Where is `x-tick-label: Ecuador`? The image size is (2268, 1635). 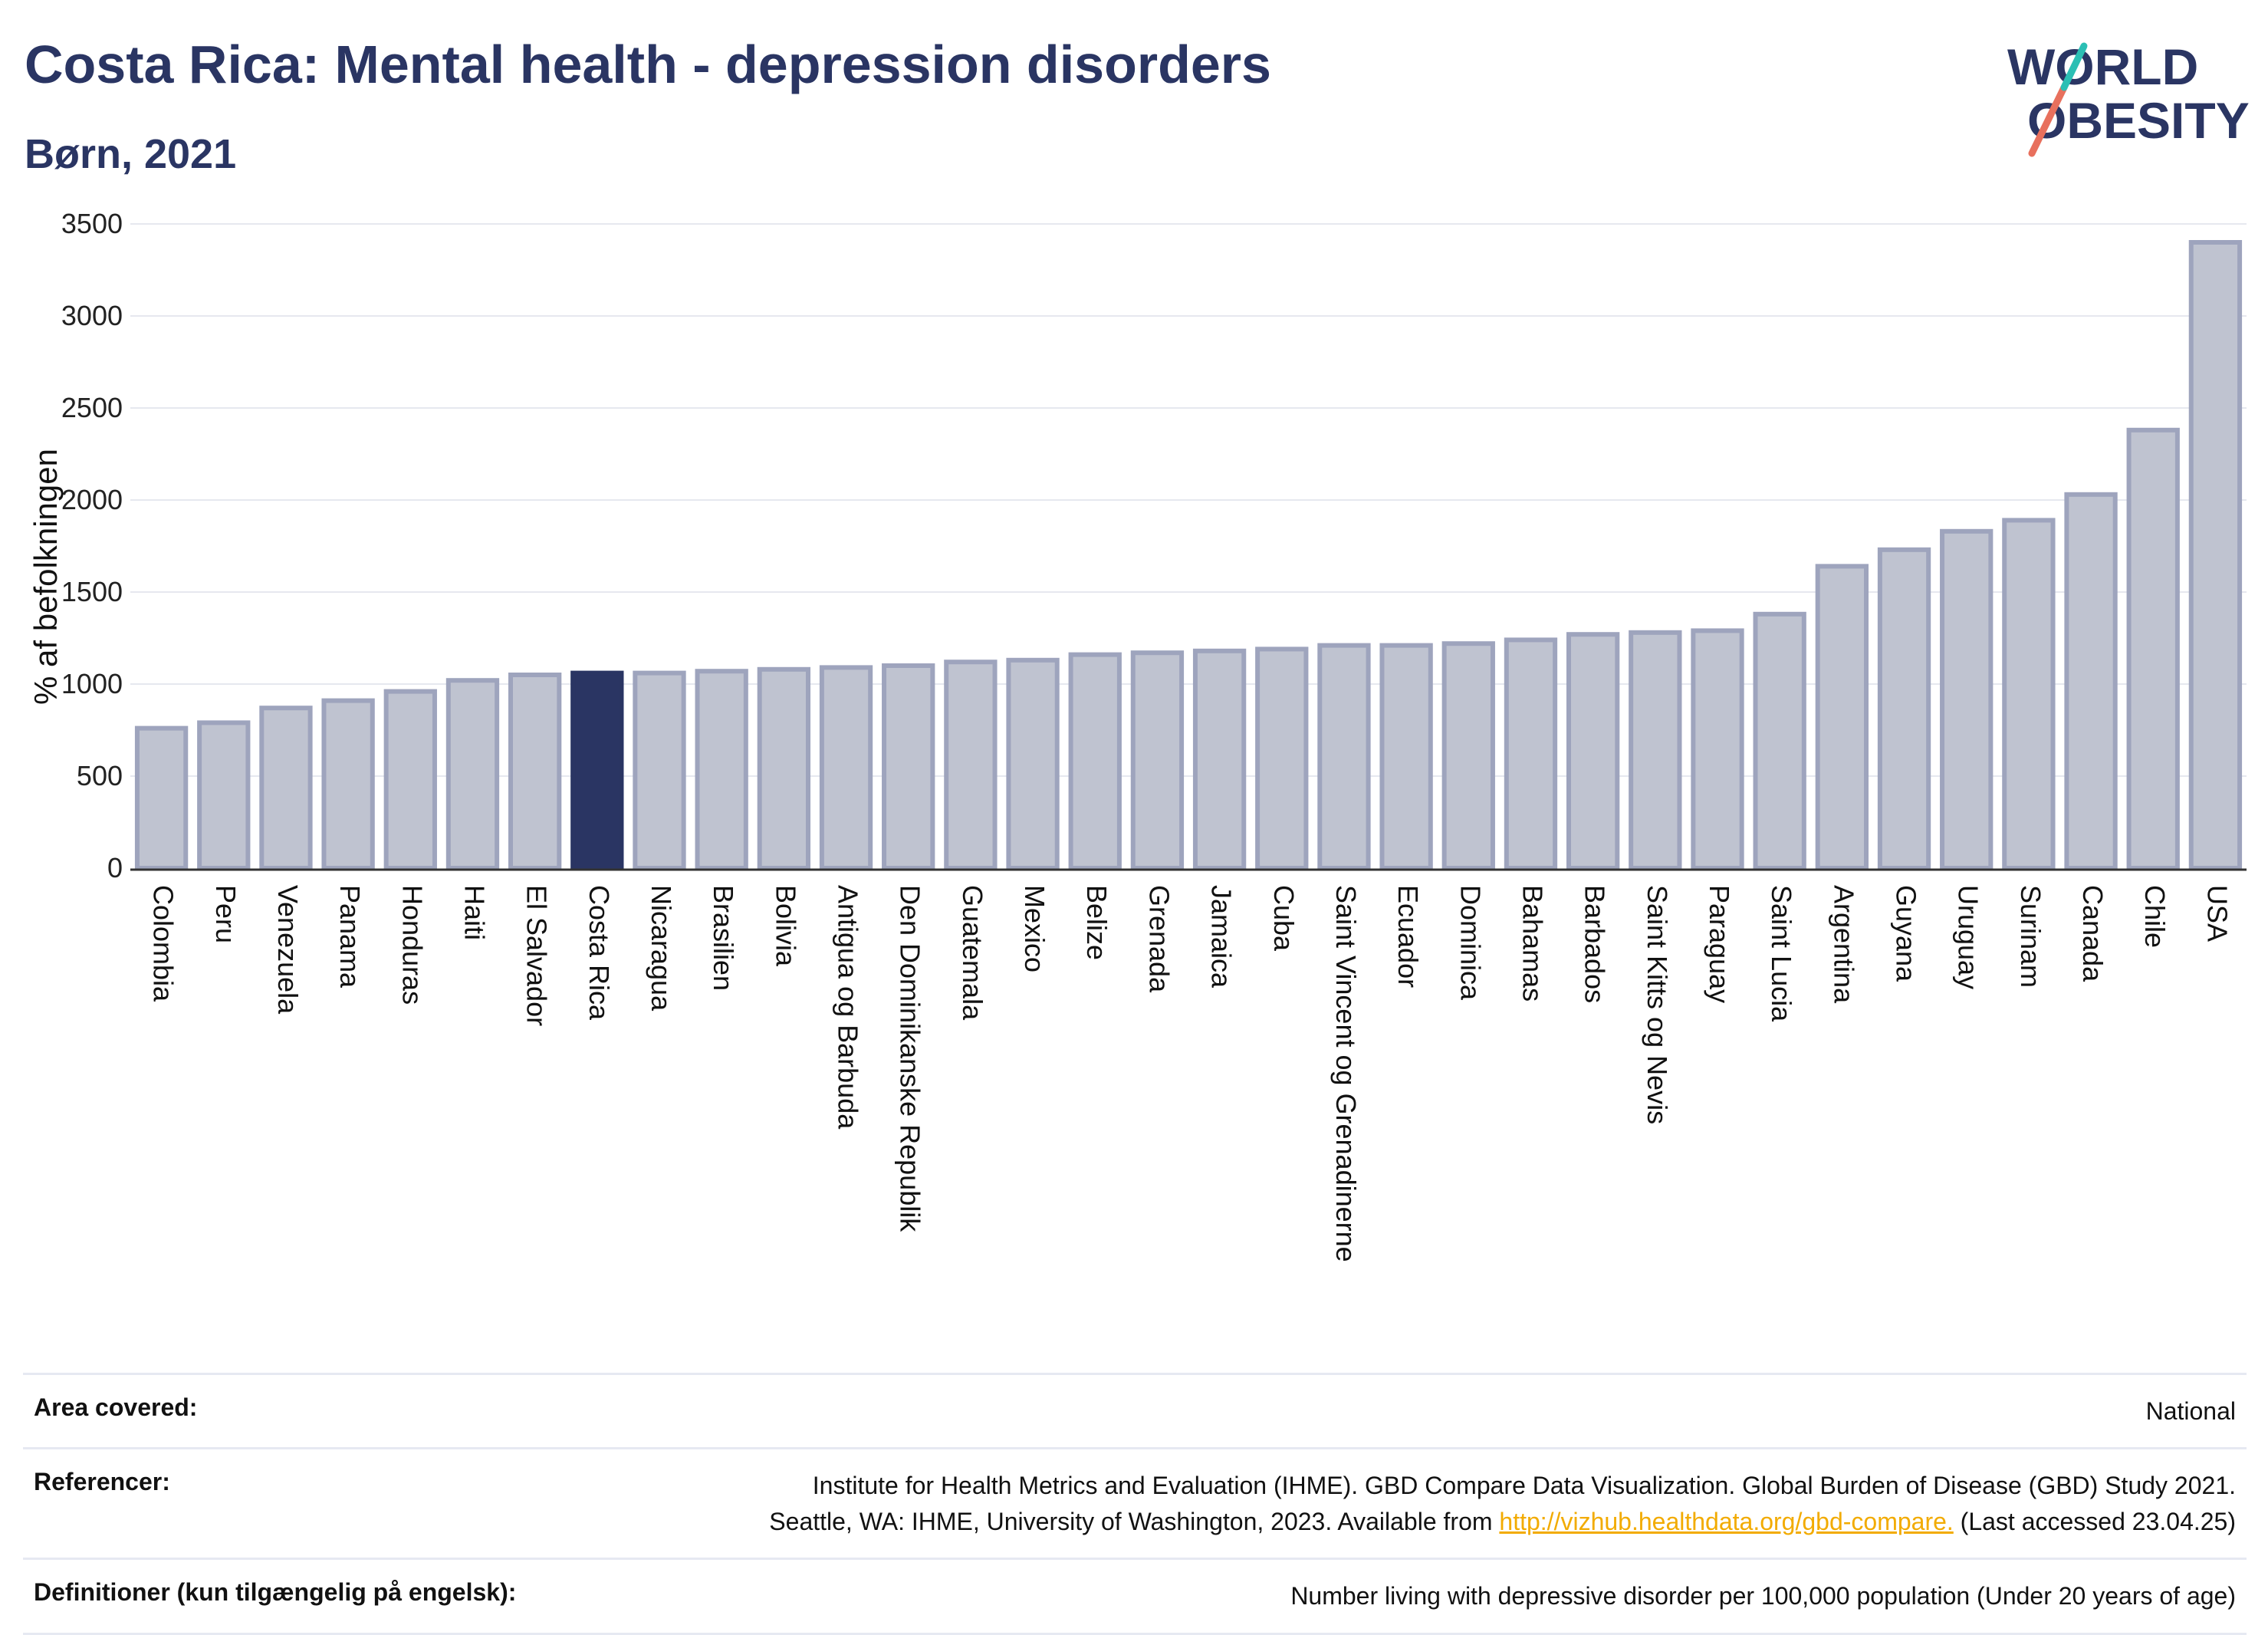 x-tick-label: Ecuador is located at coordinates (1408, 936).